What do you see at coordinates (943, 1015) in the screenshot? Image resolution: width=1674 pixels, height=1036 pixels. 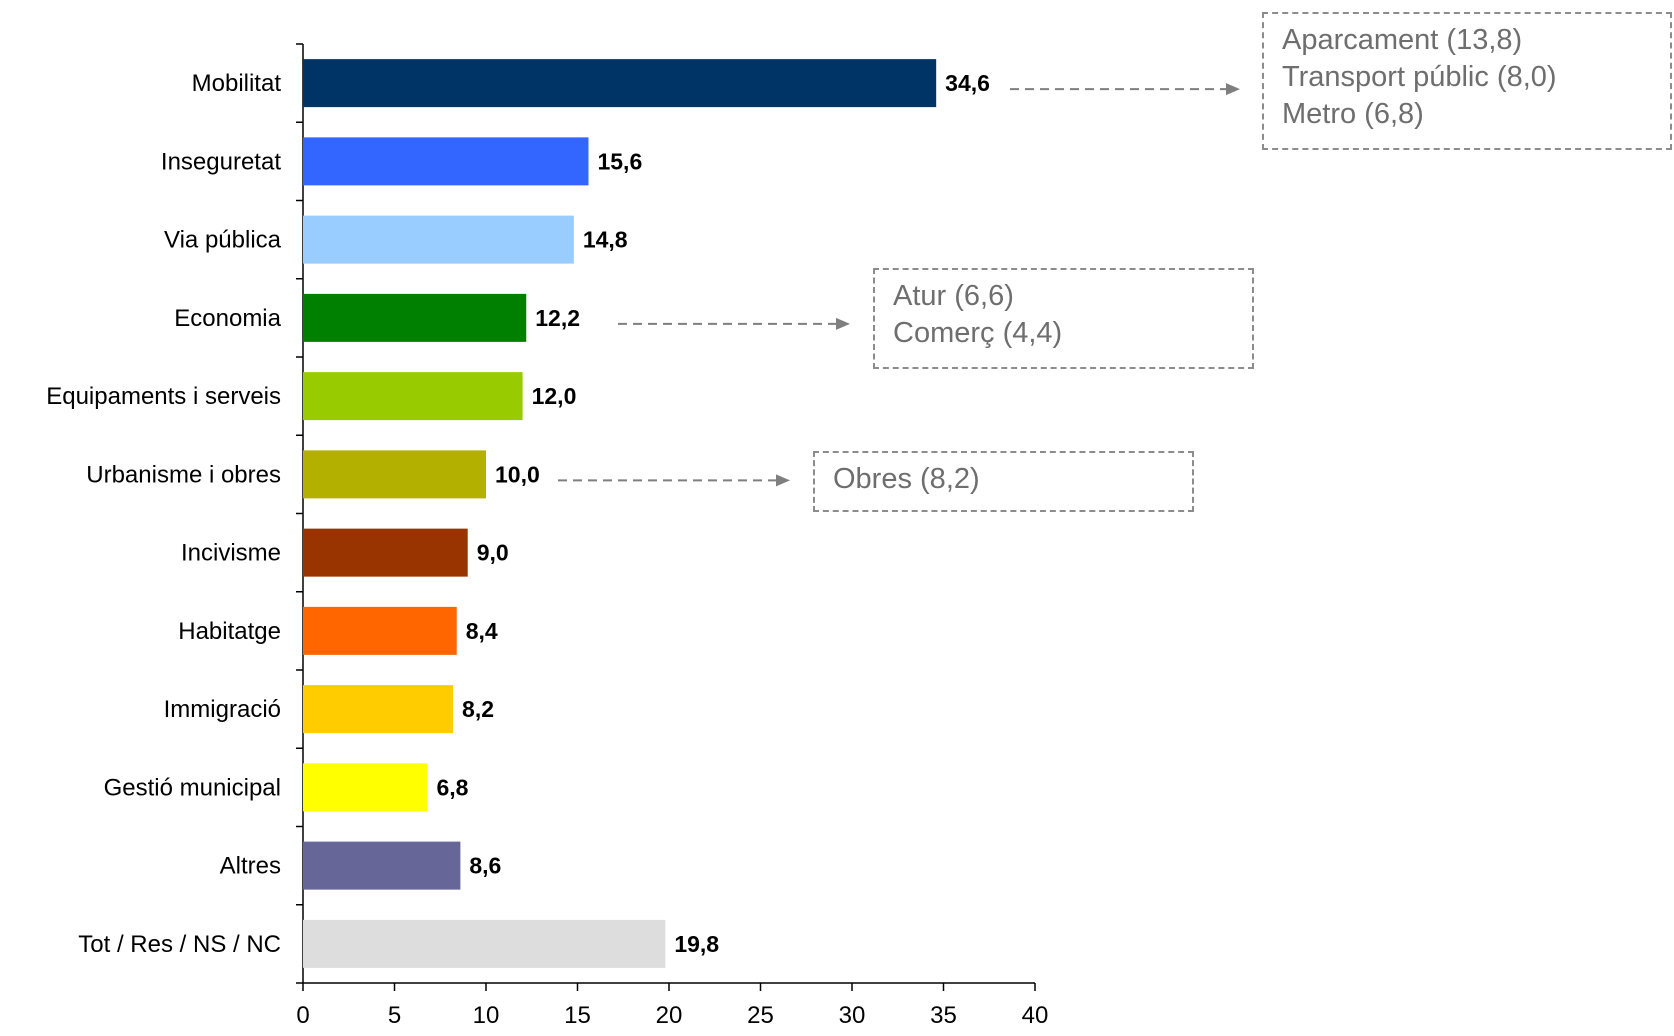 I see `x-tick-label: 35` at bounding box center [943, 1015].